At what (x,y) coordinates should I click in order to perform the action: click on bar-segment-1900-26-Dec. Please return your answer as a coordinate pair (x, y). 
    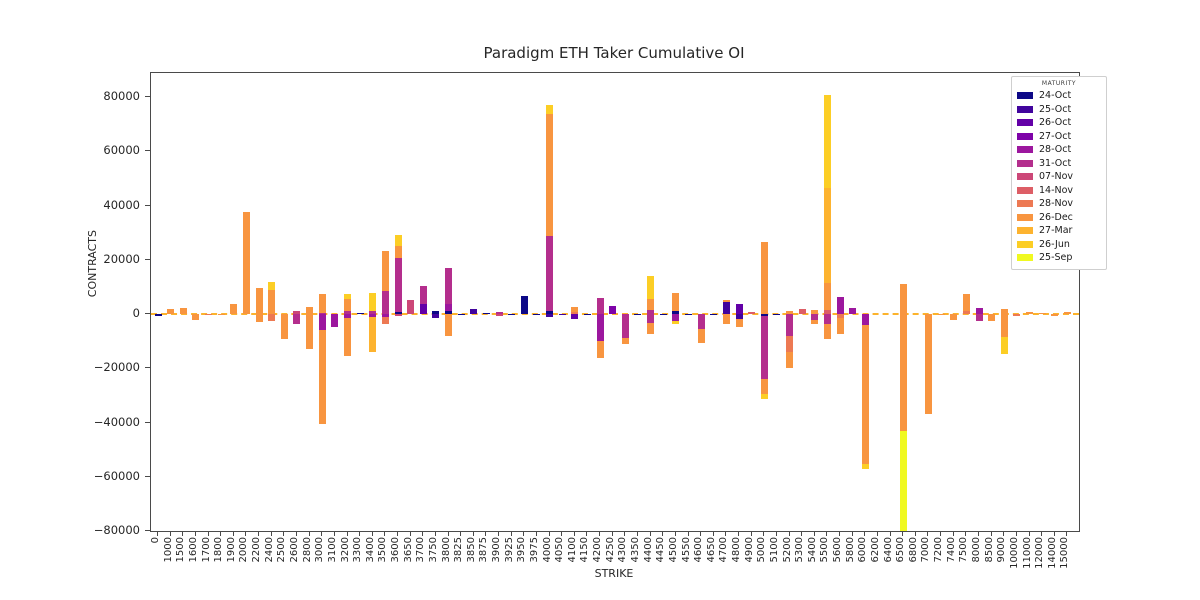
    Looking at the image, I should click on (234, 309).